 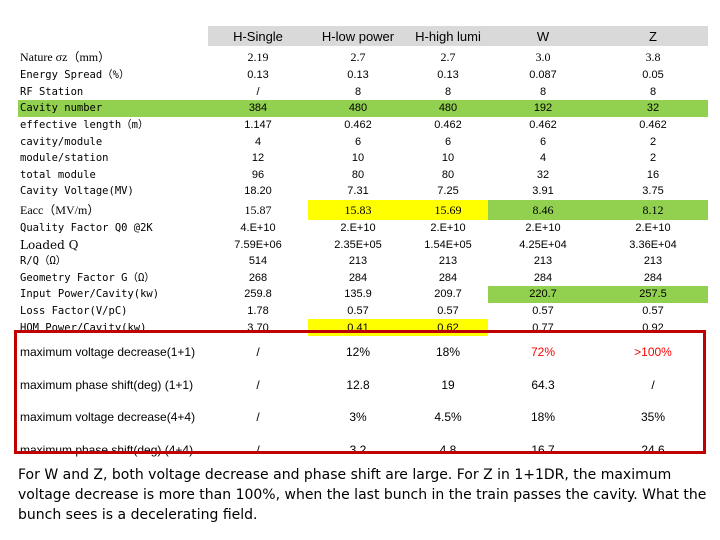 I want to click on row-label: Eacc（MV/m）, so click(x=60, y=209).